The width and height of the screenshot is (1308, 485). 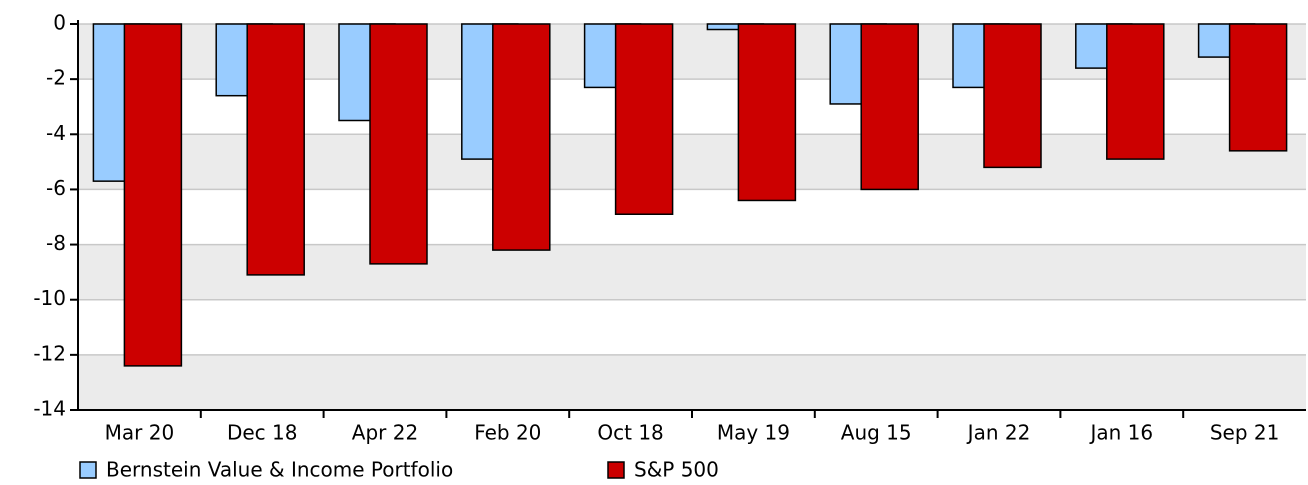 I want to click on x-tick-label: Sep 21, so click(x=1245, y=433).